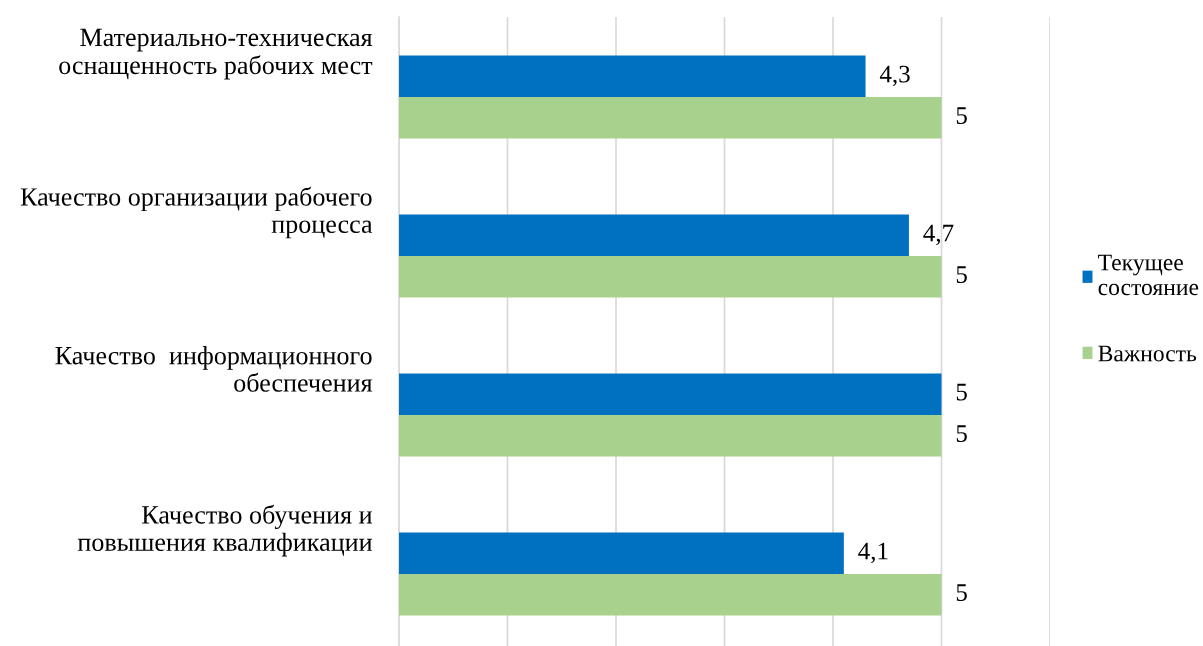  What do you see at coordinates (224, 530) in the screenshot?
I see `y-tick-label: Качество обучения и повышения квалификации` at bounding box center [224, 530].